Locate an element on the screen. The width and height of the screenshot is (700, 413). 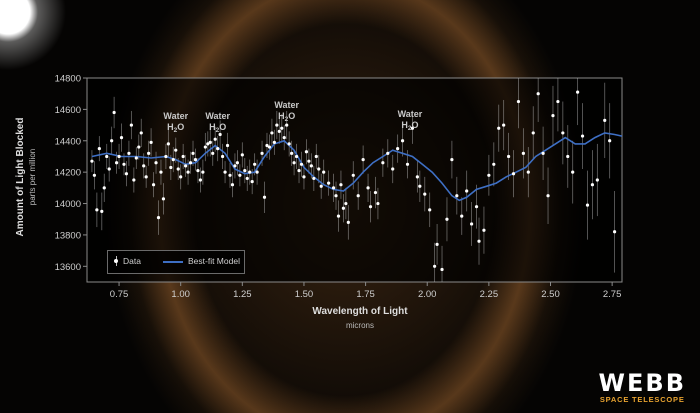
y-tick-label: 13800 is located at coordinates (68, 235).